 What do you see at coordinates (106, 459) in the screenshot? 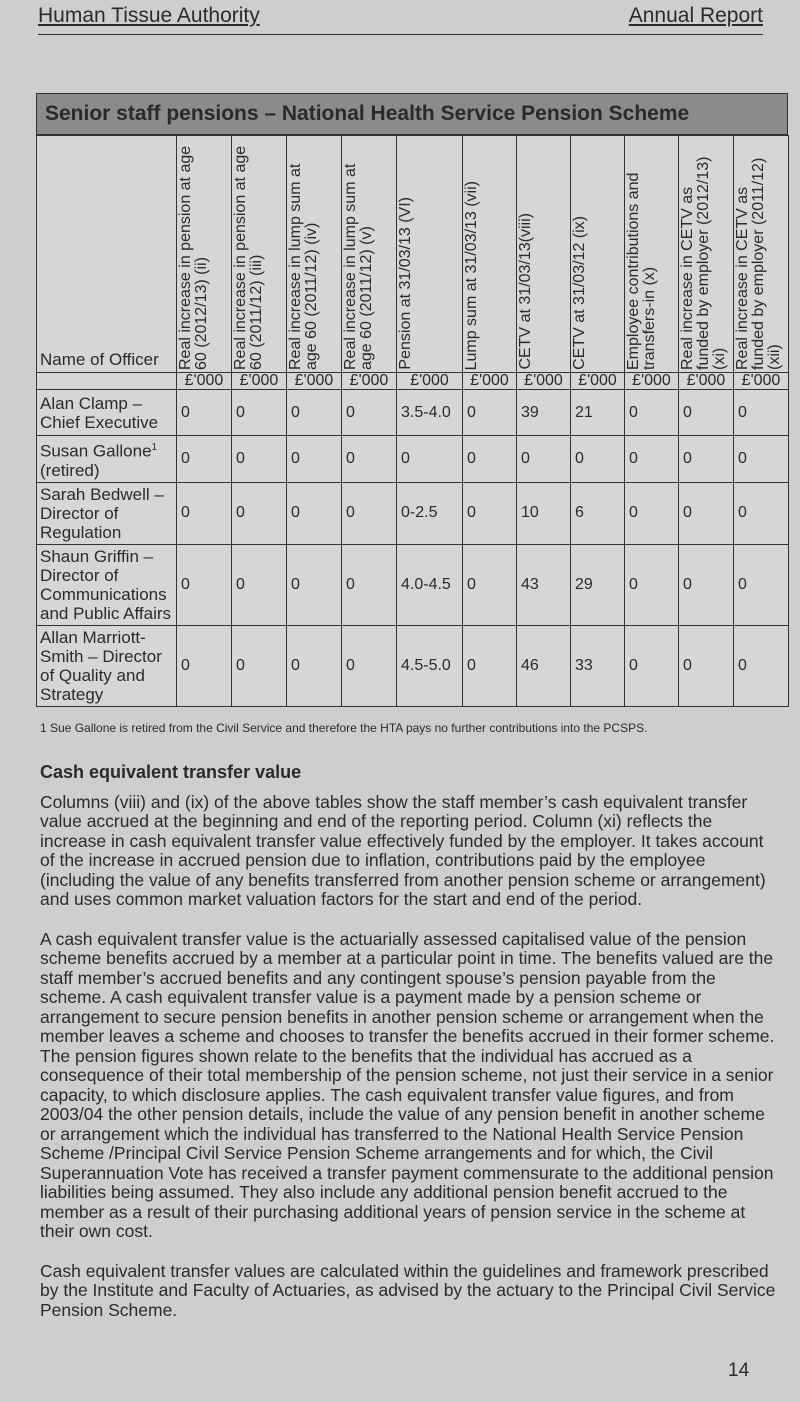
I see `officer-name: Susan Gallone1 (retired)` at bounding box center [106, 459].